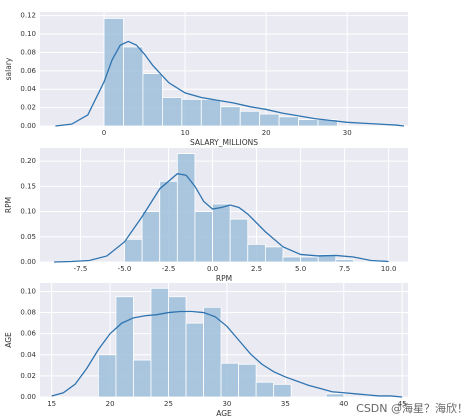 Image resolution: width=474 pixels, height=420 pixels. What do you see at coordinates (285, 404) in the screenshot?
I see `x-tick-label: 35` at bounding box center [285, 404].